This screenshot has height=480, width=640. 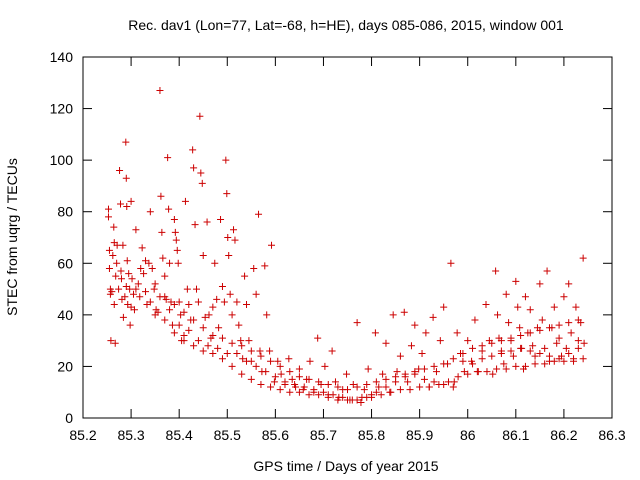 What do you see at coordinates (62, 109) in the screenshot?
I see `y-tick-label: 120` at bounding box center [62, 109].